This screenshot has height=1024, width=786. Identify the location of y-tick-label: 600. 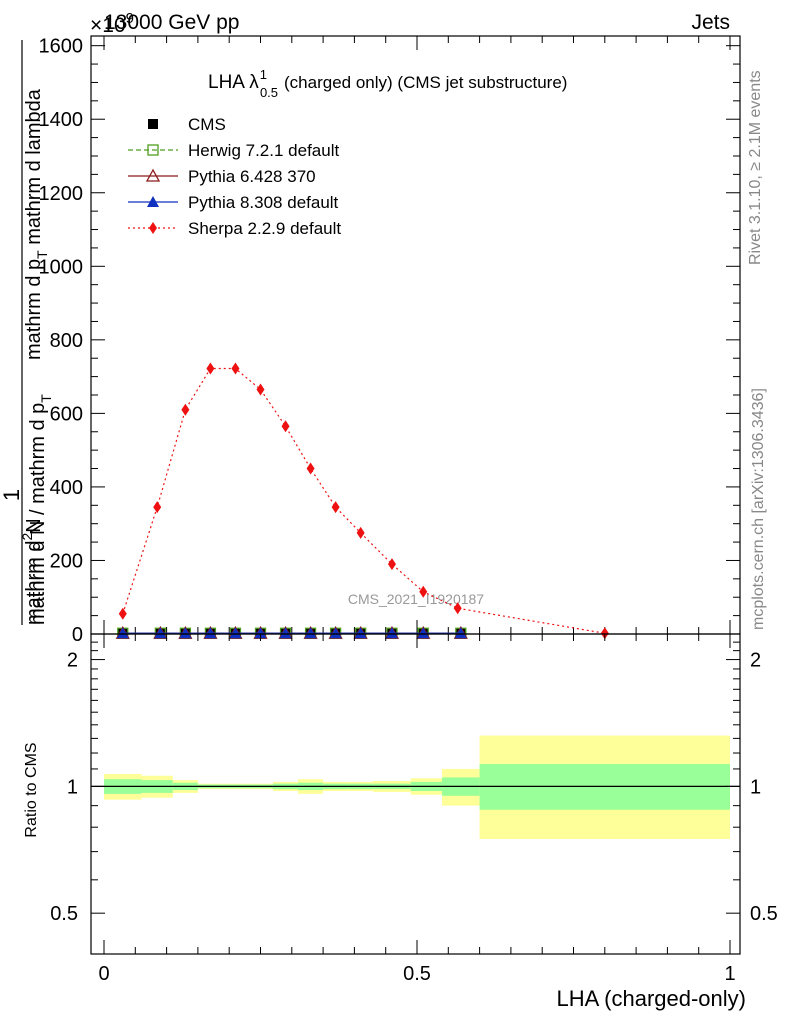
(66, 414).